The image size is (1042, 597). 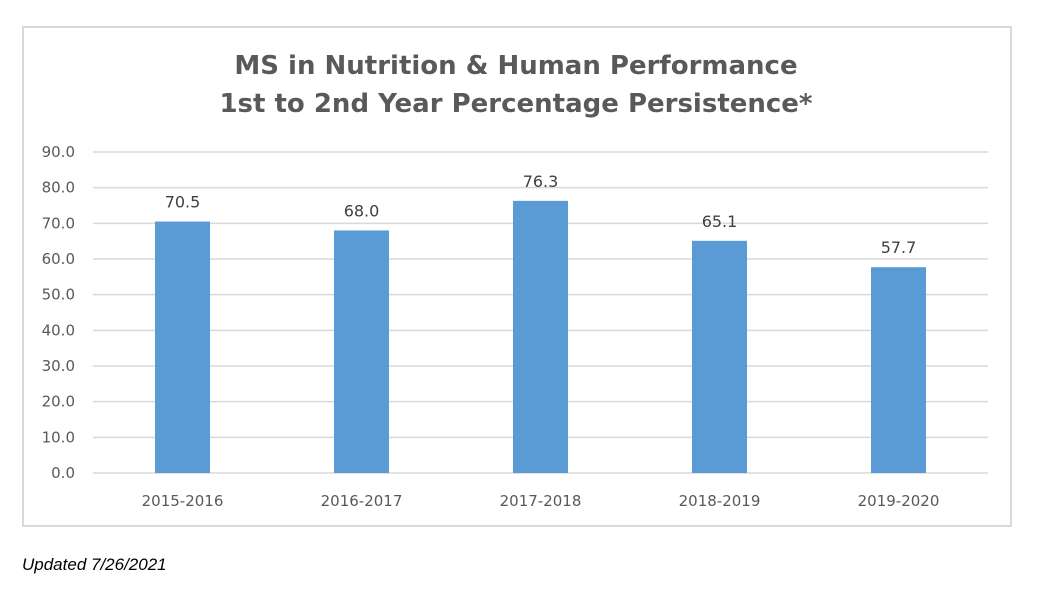 What do you see at coordinates (58, 259) in the screenshot?
I see `y-tick-label: 60.0` at bounding box center [58, 259].